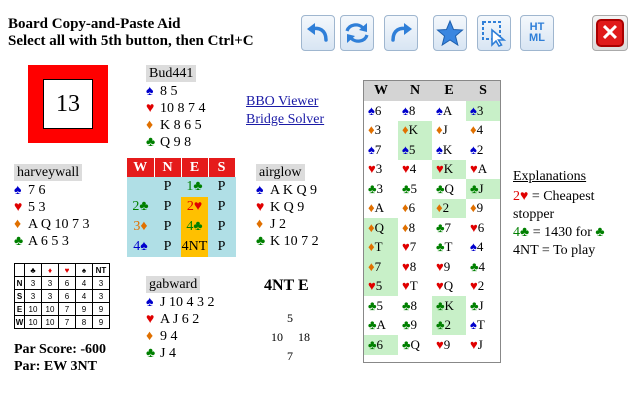 This screenshot has height=400, width=640. What do you see at coordinates (381, 247) in the screenshot?
I see `played-card-winner: ♦ T` at bounding box center [381, 247].